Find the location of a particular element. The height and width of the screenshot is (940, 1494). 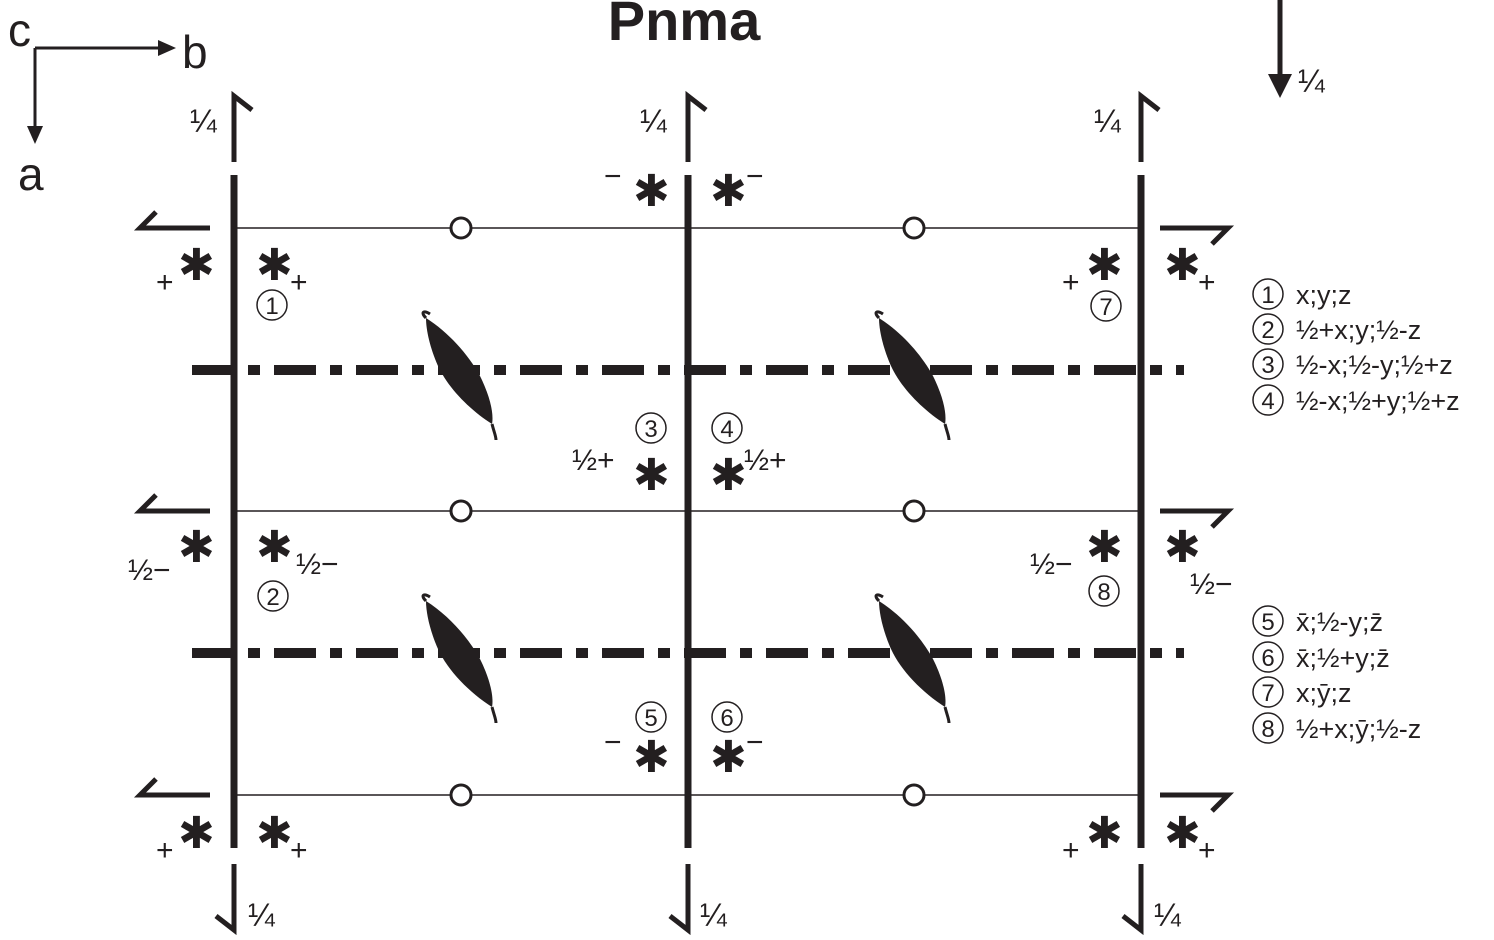

position-number-3: 3 is located at coordinates (650, 429).